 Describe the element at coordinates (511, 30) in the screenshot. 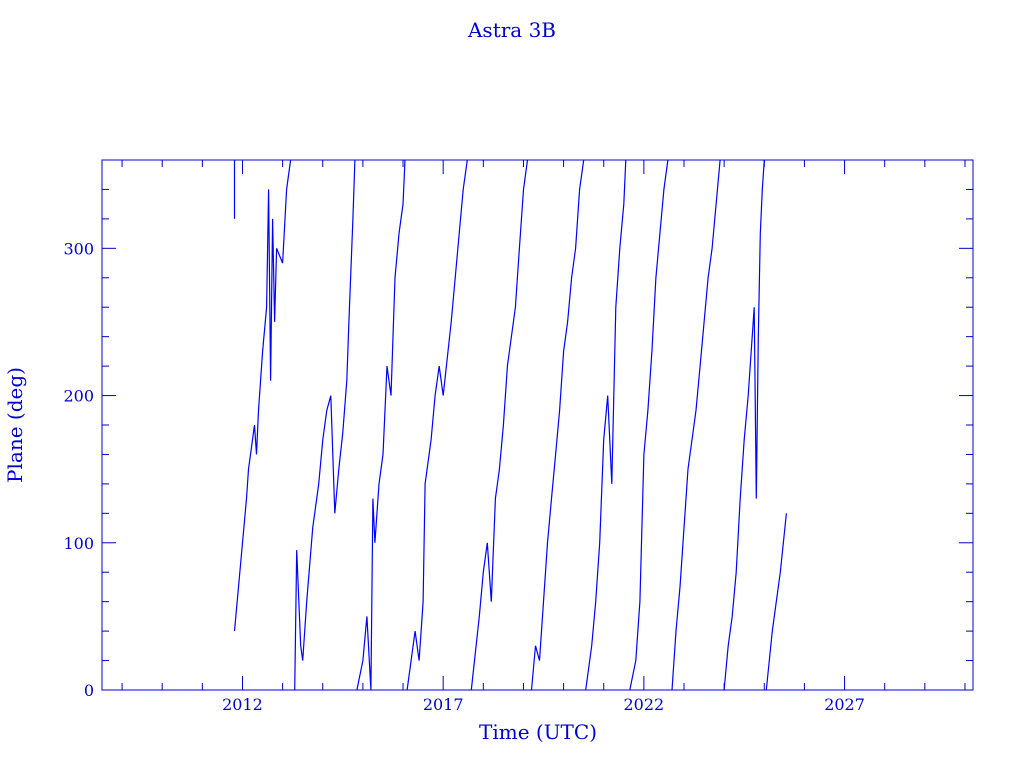

I see `chart-title: Astra 3B` at that location.